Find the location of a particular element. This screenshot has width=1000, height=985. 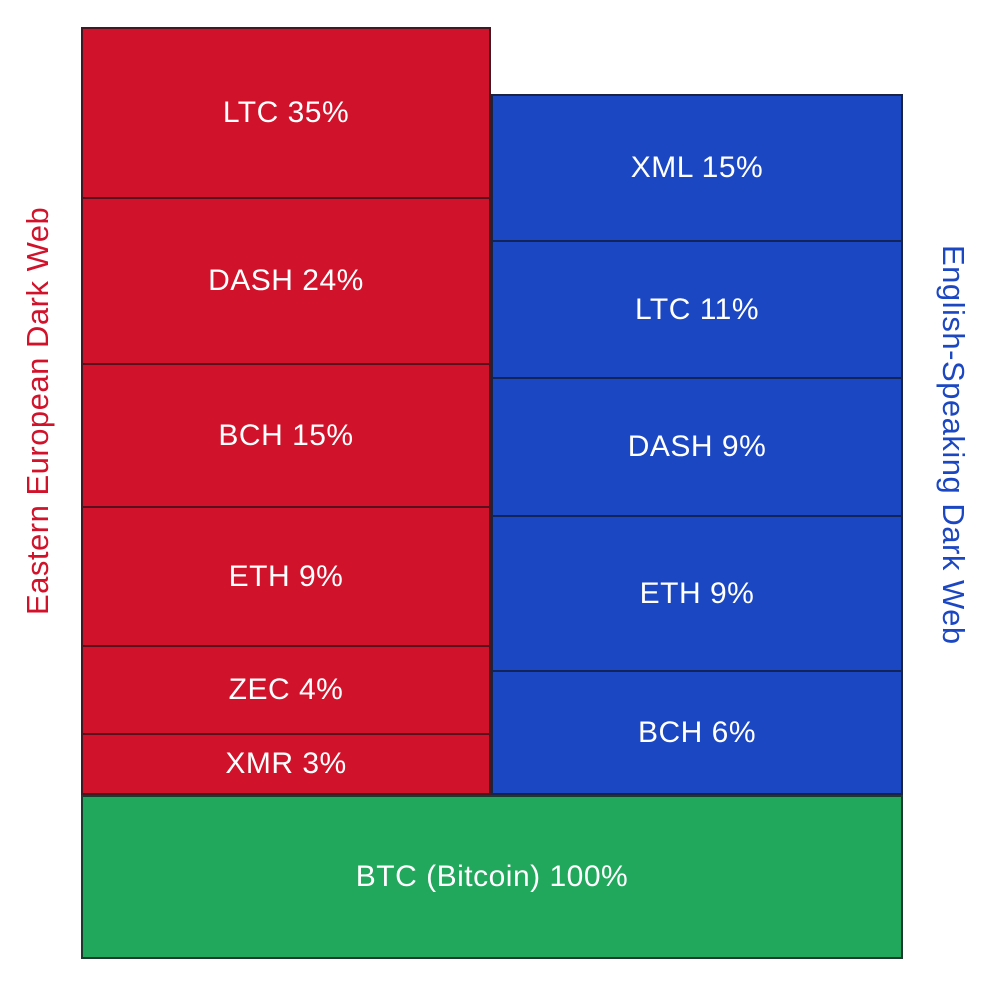

segment-dash-english: DASH 9% is located at coordinates (697, 448).